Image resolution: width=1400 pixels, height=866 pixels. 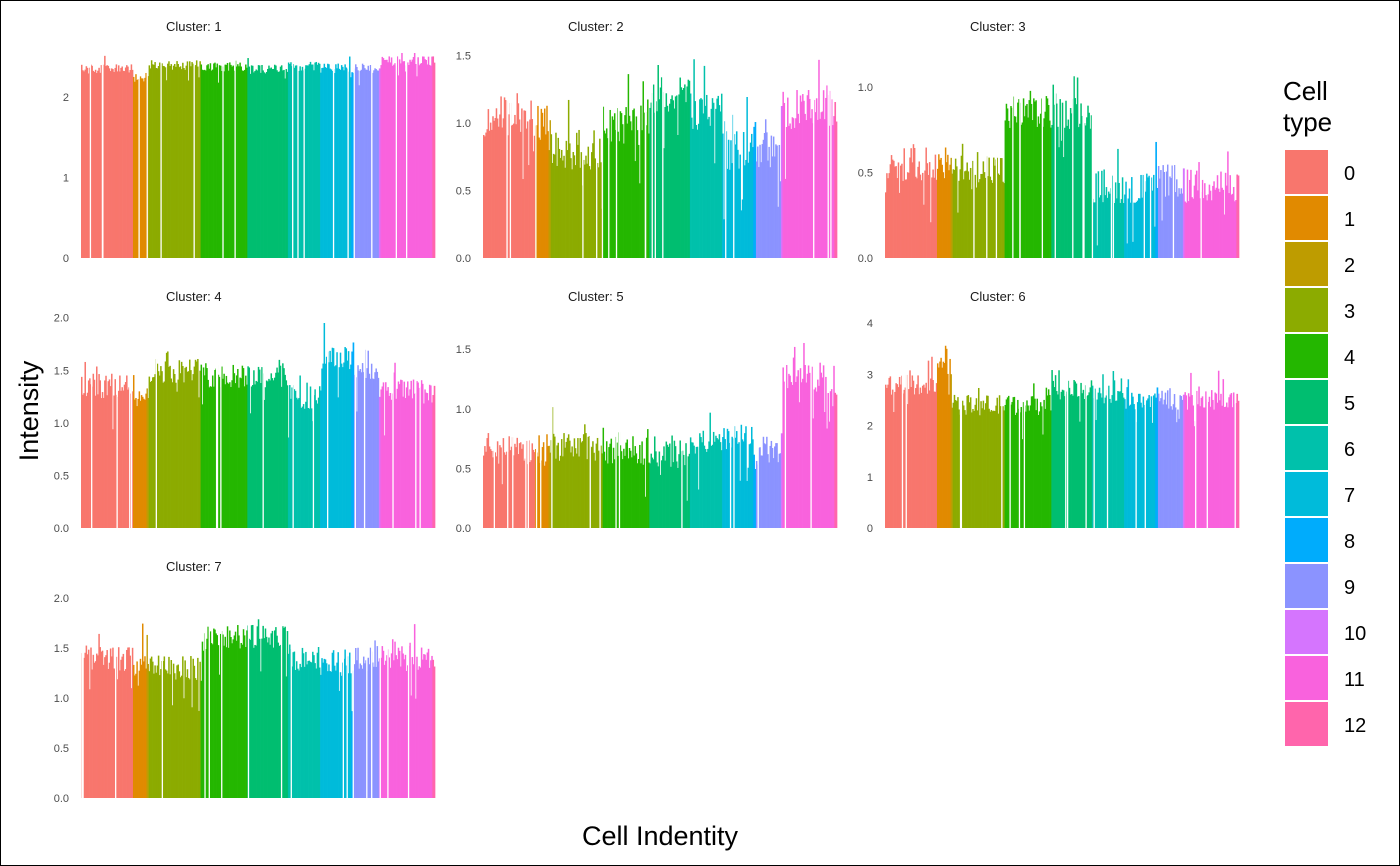 What do you see at coordinates (1349, 588) in the screenshot?
I see `legend-label: 9` at bounding box center [1349, 588].